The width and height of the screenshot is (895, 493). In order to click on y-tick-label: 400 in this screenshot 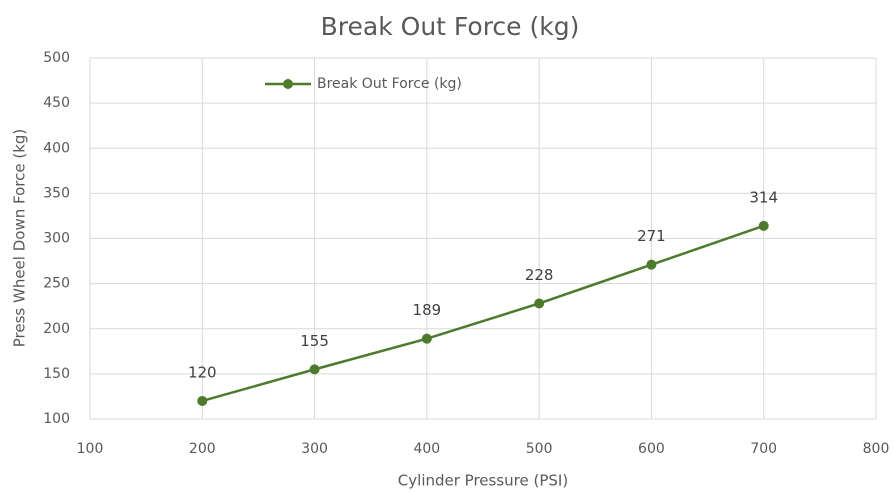, I will do `click(56, 148)`.